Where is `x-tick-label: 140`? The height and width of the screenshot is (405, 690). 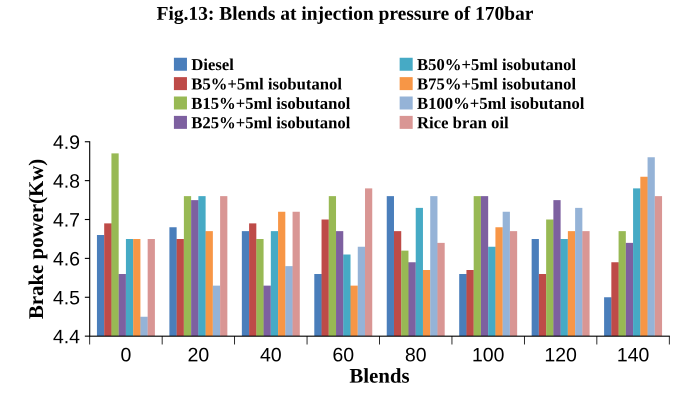
x-tick-label: 140 is located at coordinates (633, 355).